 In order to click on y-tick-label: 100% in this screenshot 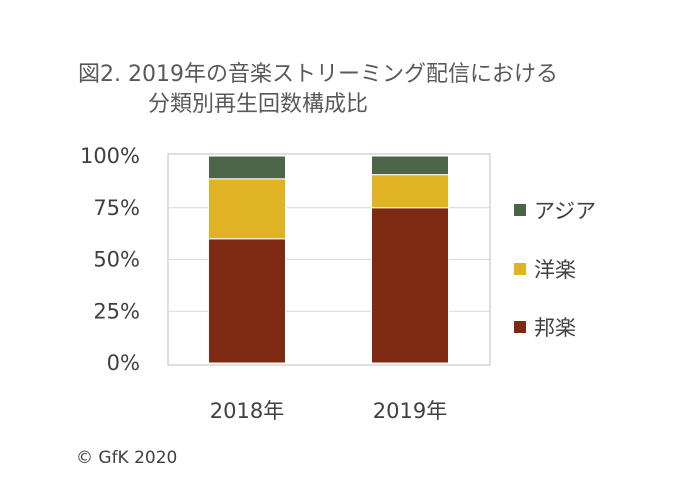, I will do `click(110, 156)`.